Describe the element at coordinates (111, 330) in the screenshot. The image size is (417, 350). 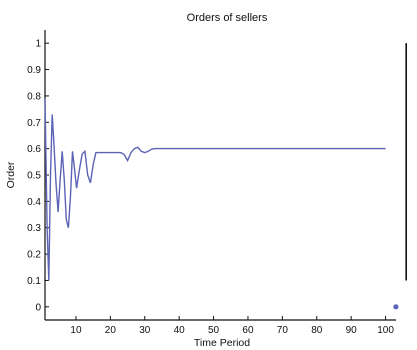
I see `x-tick-label: 20` at that location.